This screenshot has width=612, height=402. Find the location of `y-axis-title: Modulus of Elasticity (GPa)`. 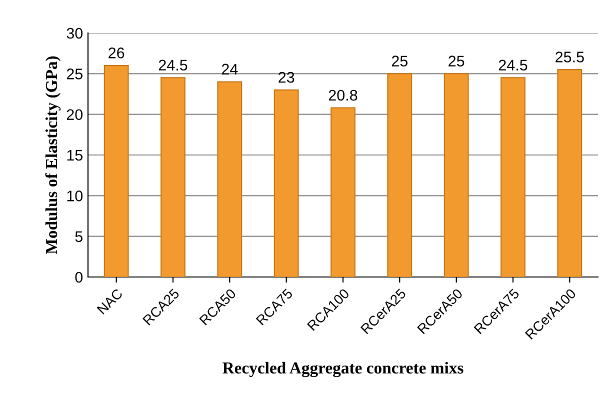

y-axis-title: Modulus of Elasticity (GPa) is located at coordinates (53, 155).